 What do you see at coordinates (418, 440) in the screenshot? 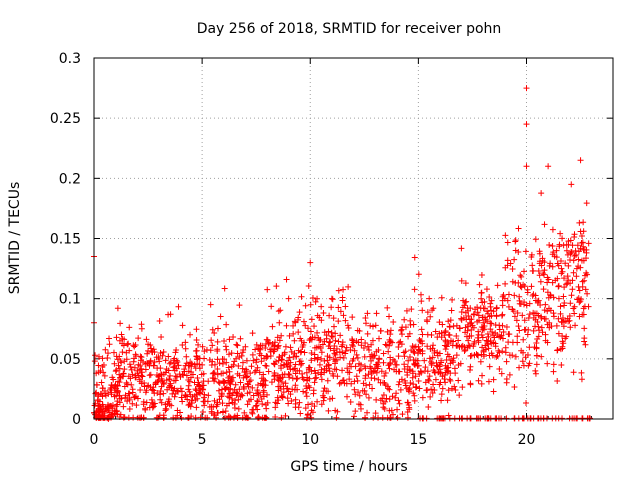
I see `x-tick-label: 15` at bounding box center [418, 440].